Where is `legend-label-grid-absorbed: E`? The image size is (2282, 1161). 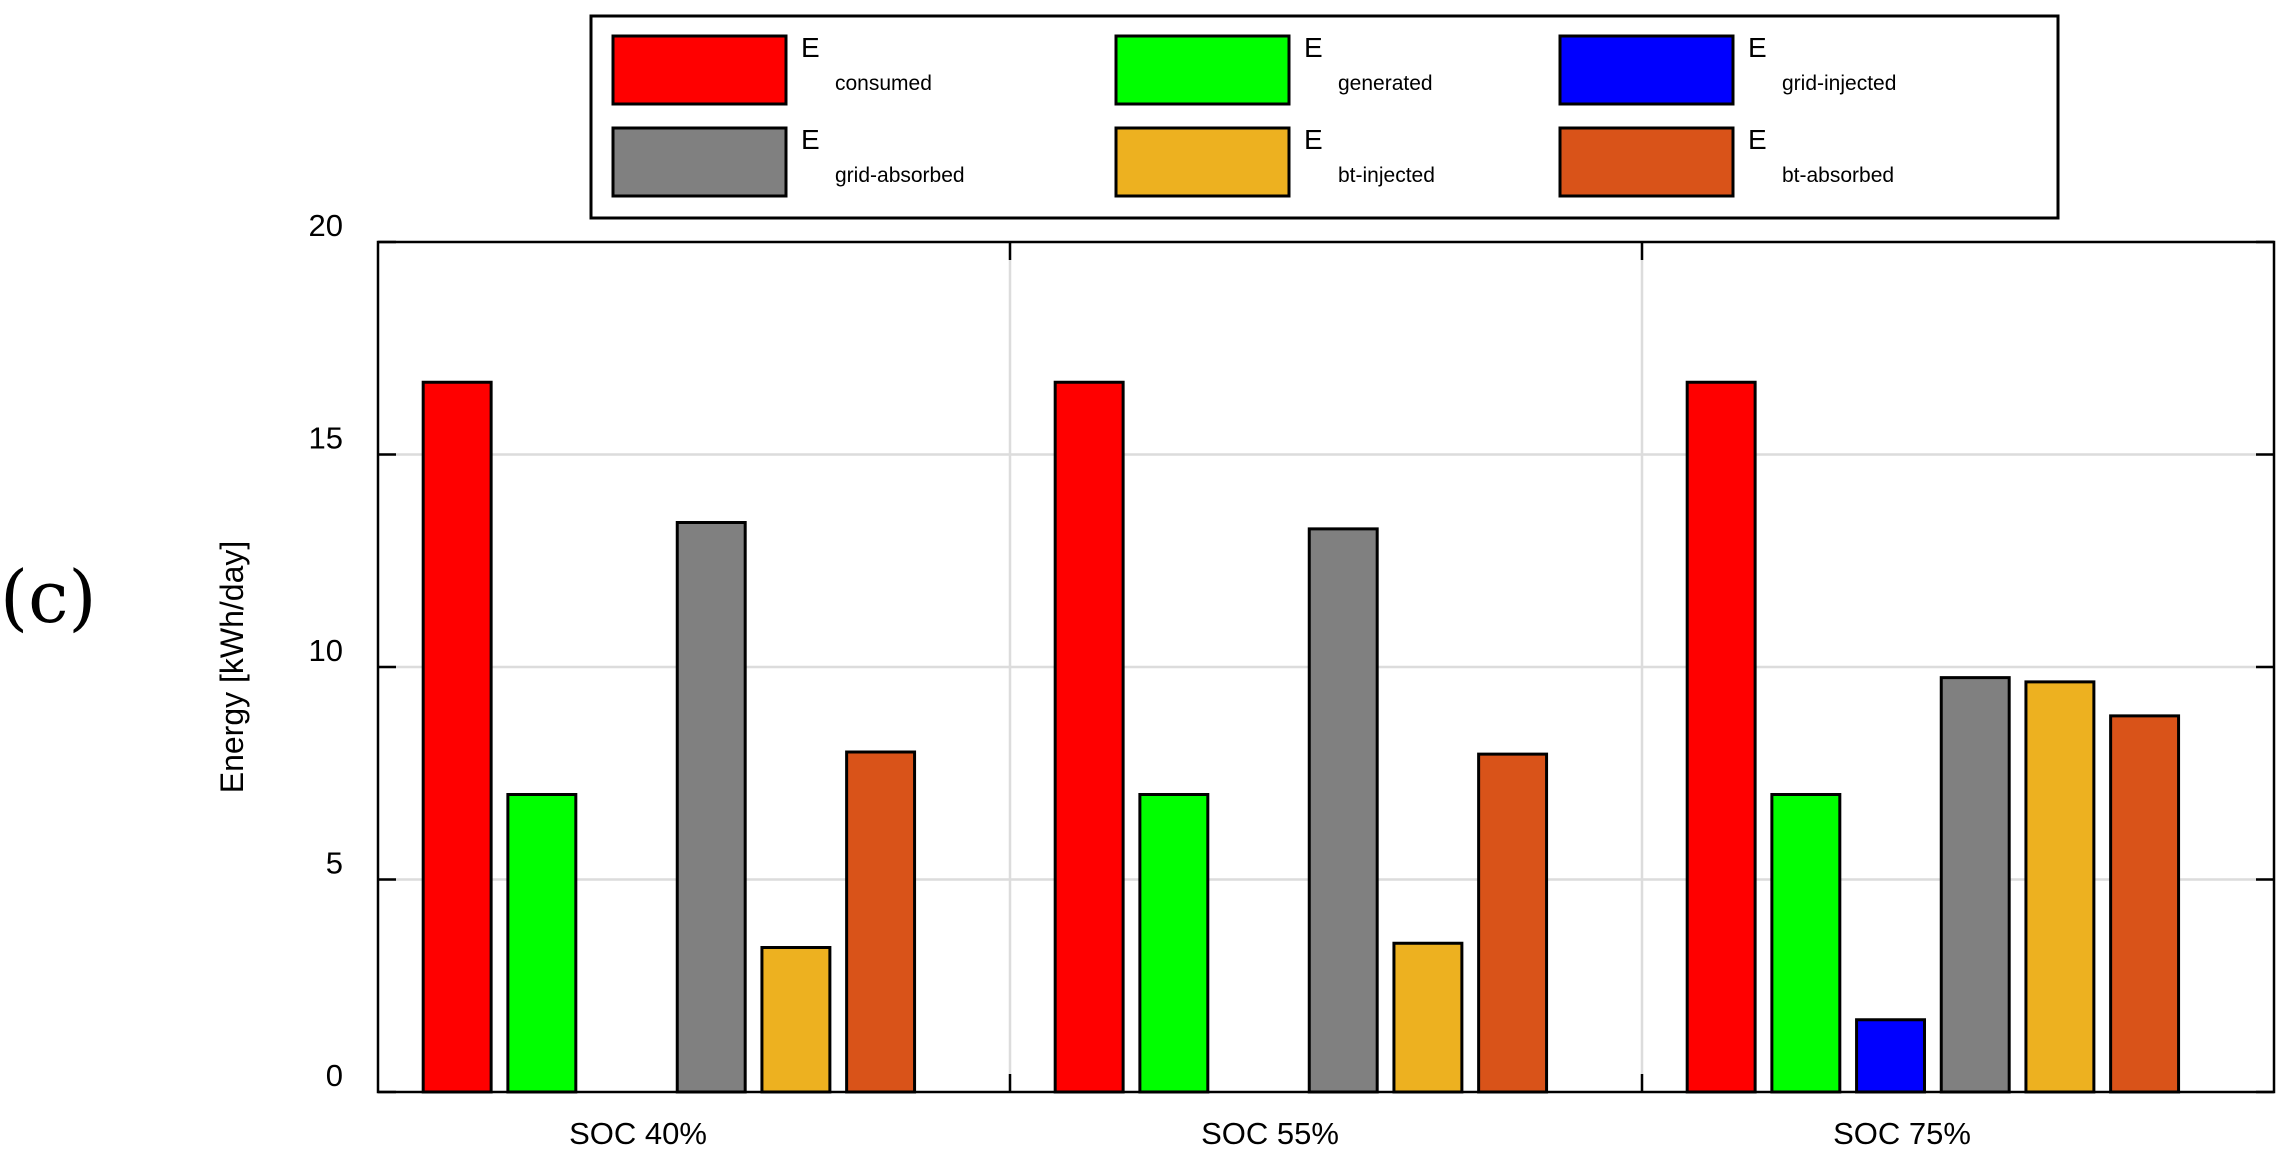 legend-label-grid-absorbed: E is located at coordinates (810, 139).